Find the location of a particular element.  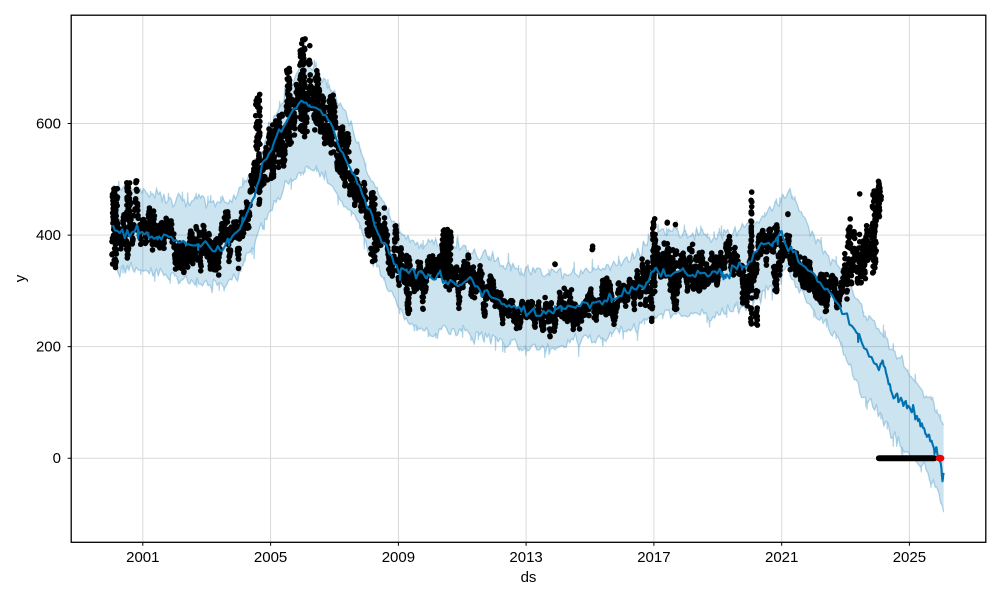

svg-text: 2025 is located at coordinates (909, 557).